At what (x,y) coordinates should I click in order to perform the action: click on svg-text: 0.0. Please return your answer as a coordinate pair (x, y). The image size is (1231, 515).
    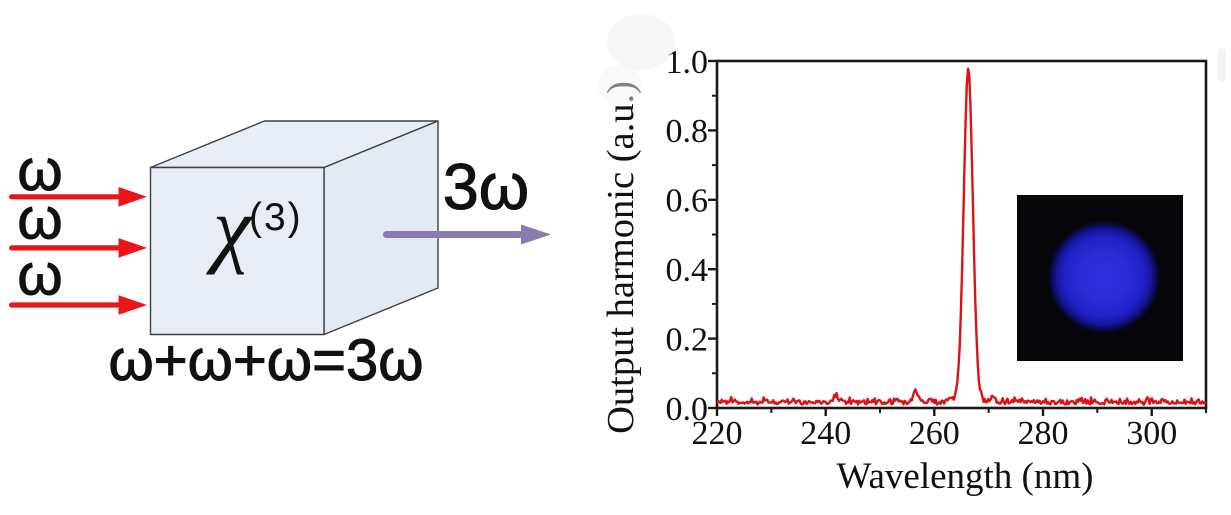
    Looking at the image, I should click on (687, 409).